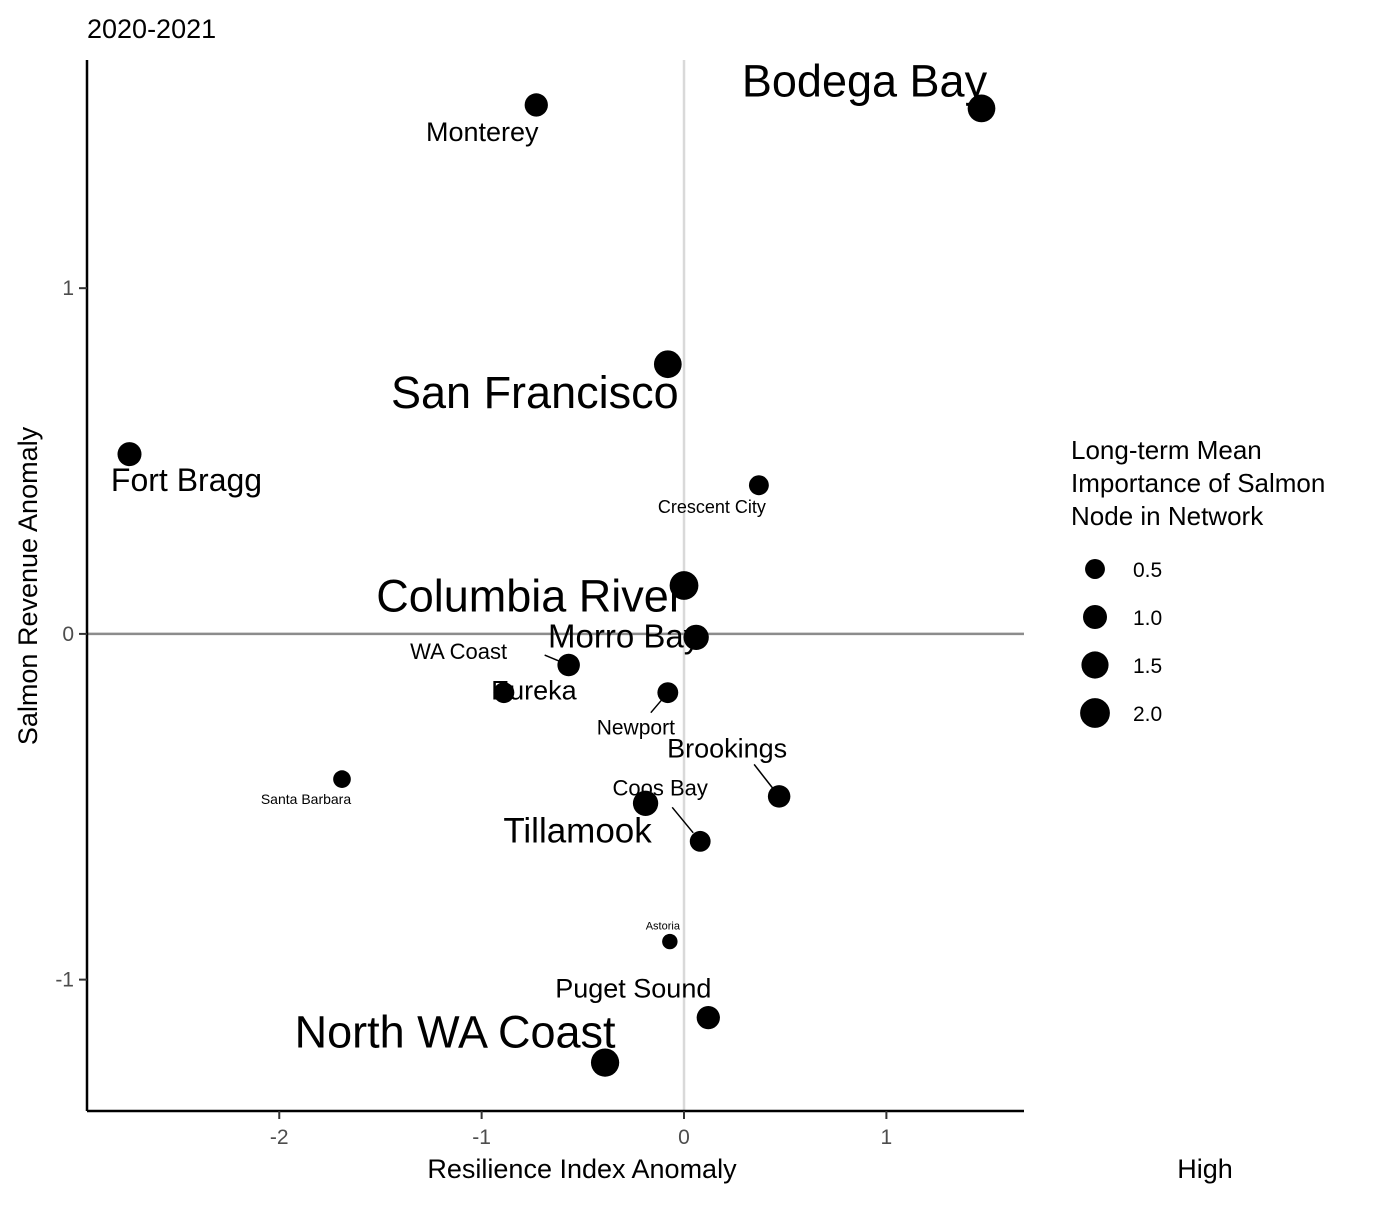 The width and height of the screenshot is (1400, 1205). What do you see at coordinates (712, 507) in the screenshot?
I see `point-label-crescent-city: Crescent City` at bounding box center [712, 507].